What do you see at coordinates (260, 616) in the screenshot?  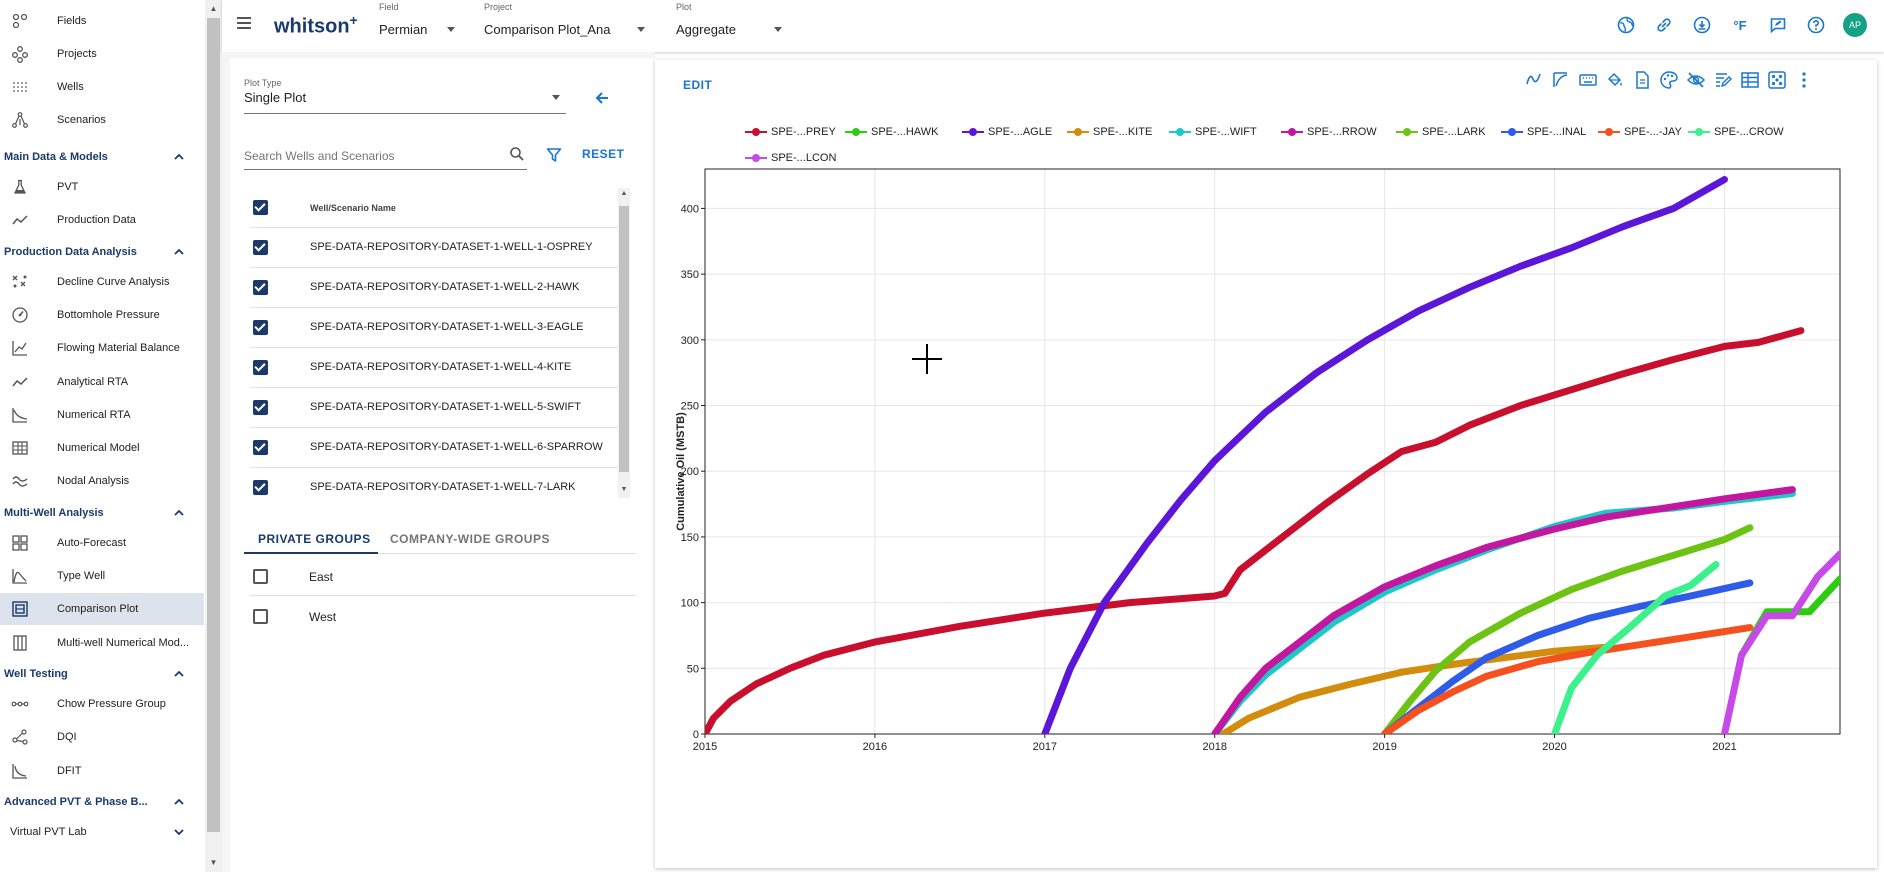 I see `group-checkbox-west` at bounding box center [260, 616].